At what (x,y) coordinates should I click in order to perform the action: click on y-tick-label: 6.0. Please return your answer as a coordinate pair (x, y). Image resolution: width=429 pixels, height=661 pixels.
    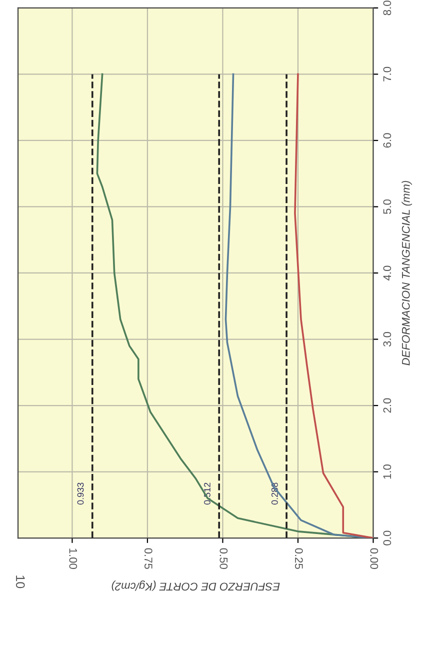
    Looking at the image, I should click on (387, 140).